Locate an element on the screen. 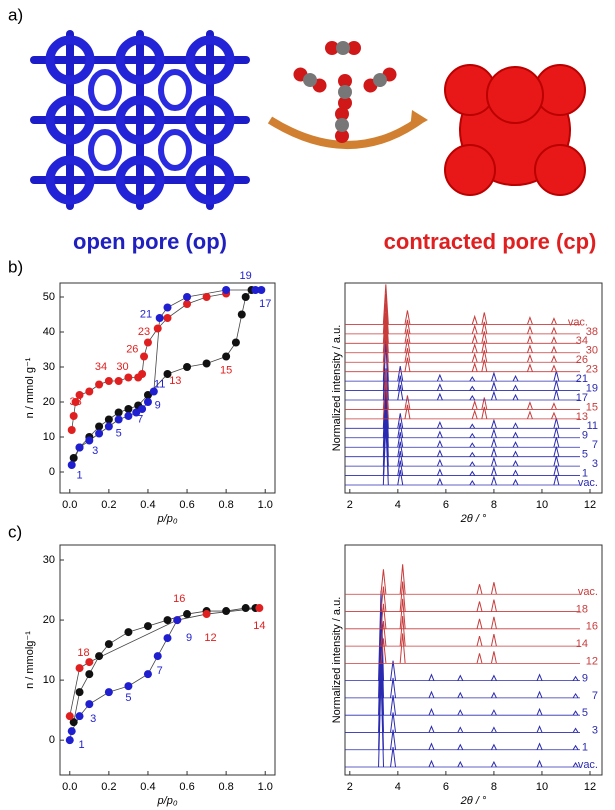  y-tick-label: 20 is located at coordinates (49, 402).